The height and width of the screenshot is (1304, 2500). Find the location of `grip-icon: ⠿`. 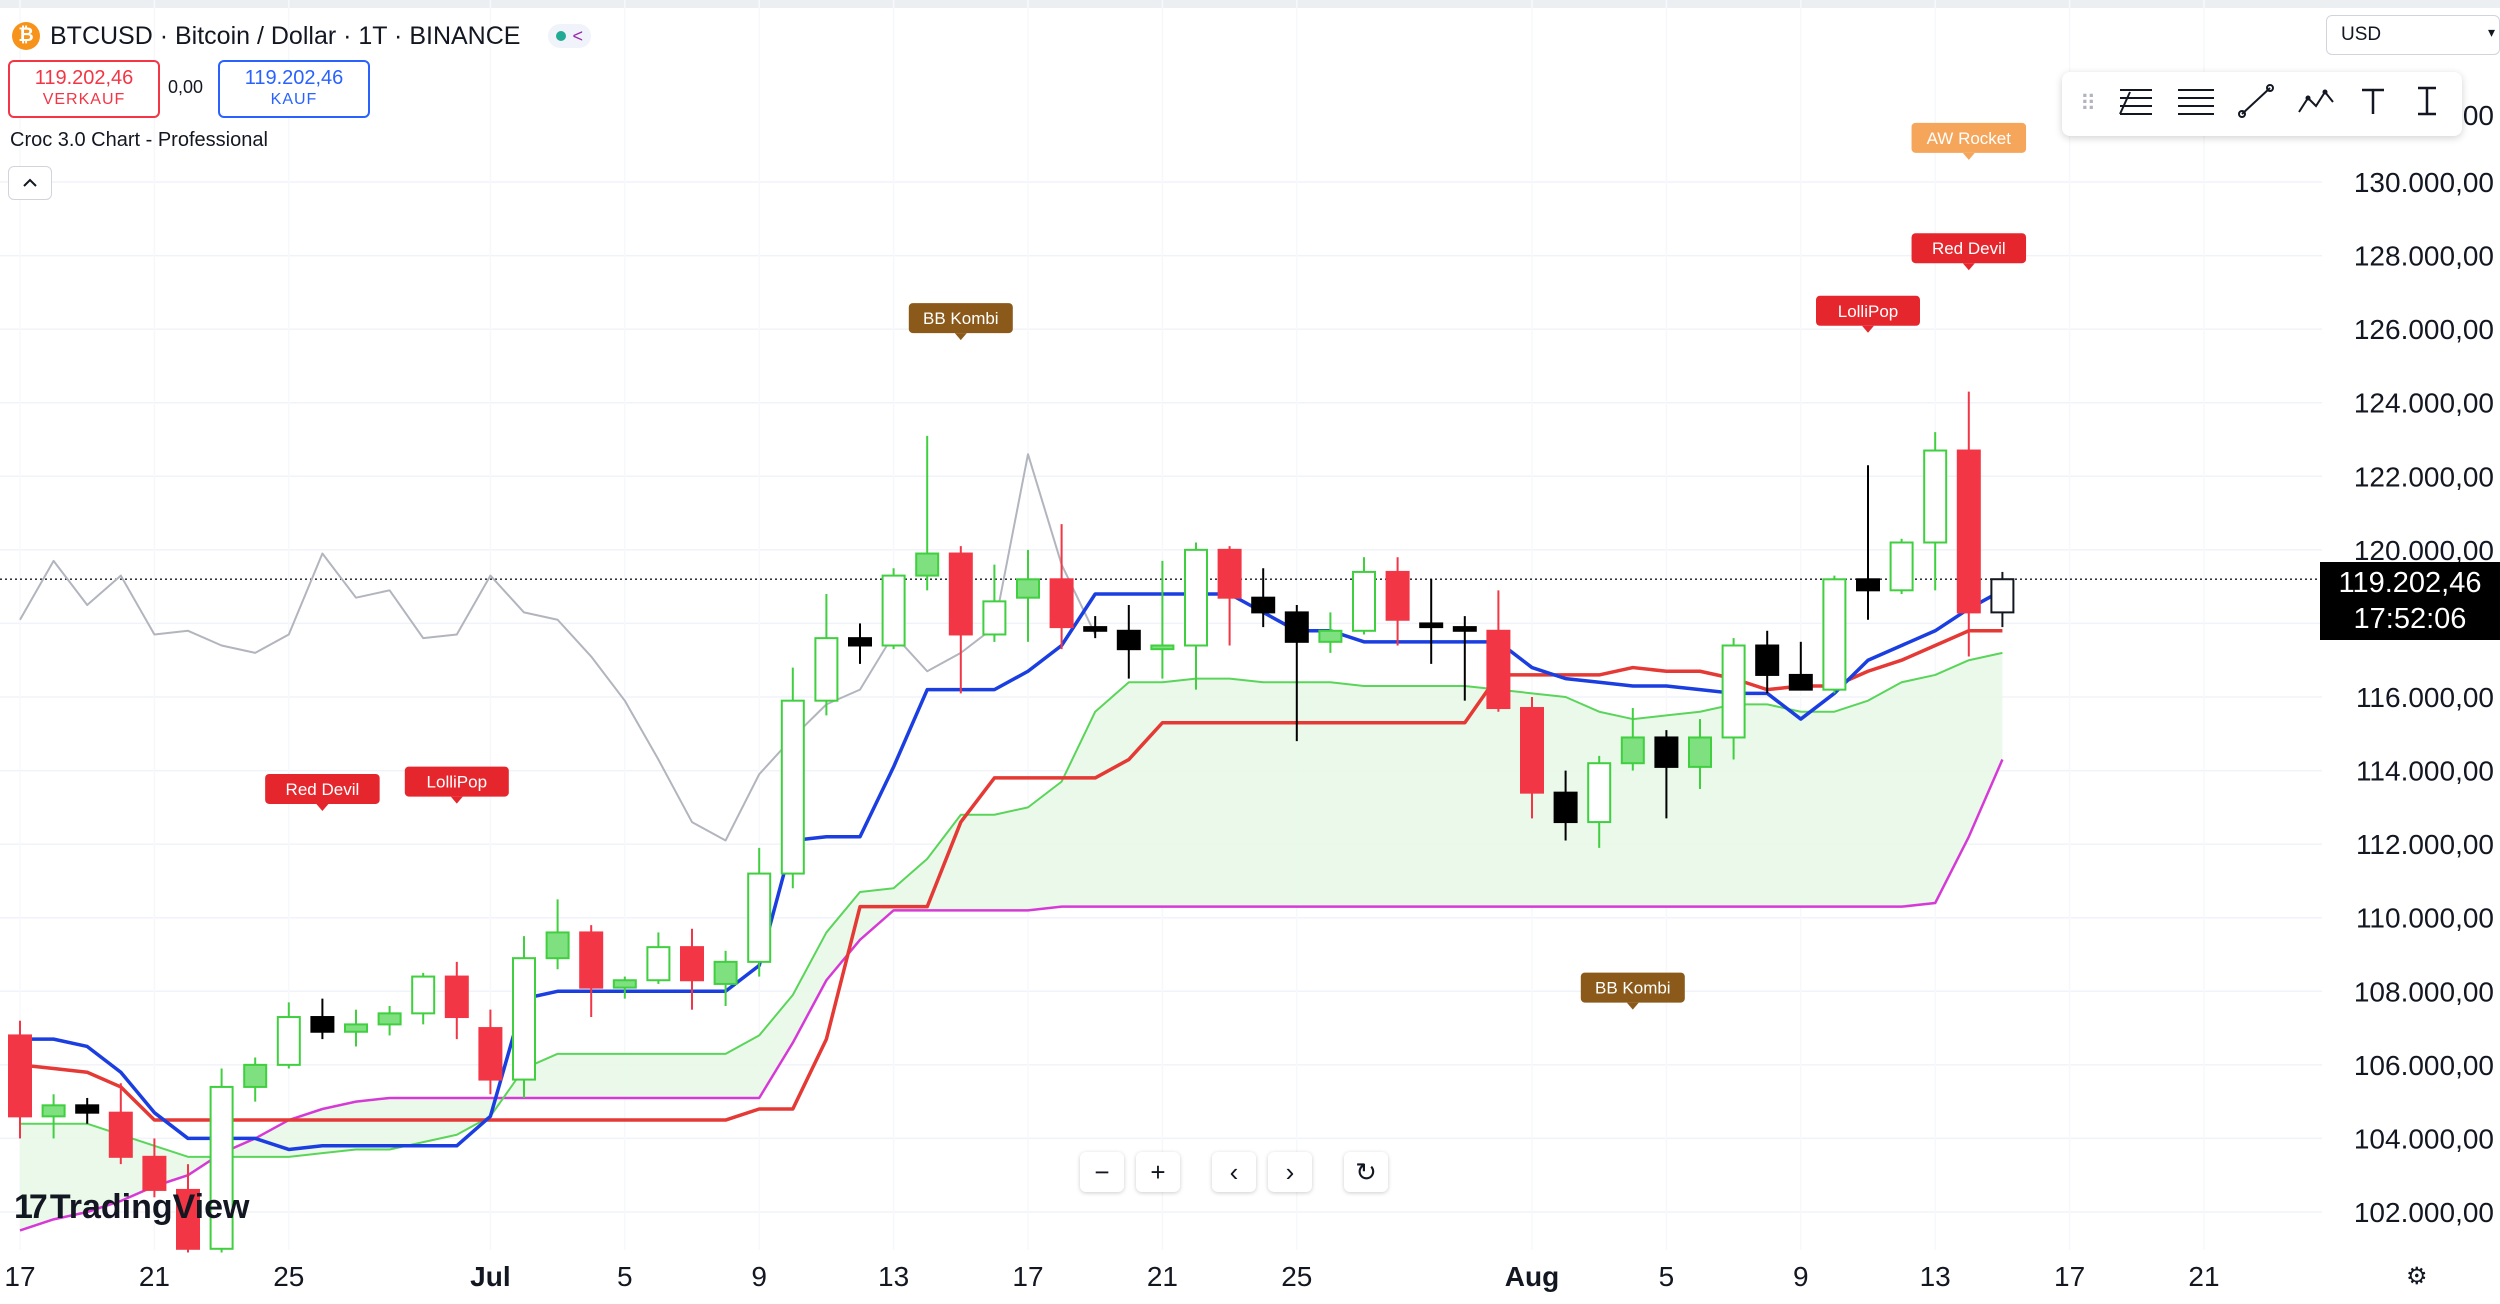

grip-icon: ⠿ is located at coordinates (2088, 103).